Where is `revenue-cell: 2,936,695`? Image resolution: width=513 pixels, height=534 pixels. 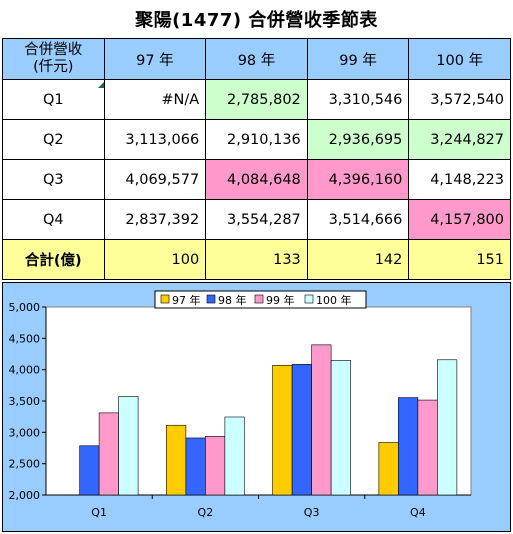
revenue-cell: 2,936,695 is located at coordinates (358, 139).